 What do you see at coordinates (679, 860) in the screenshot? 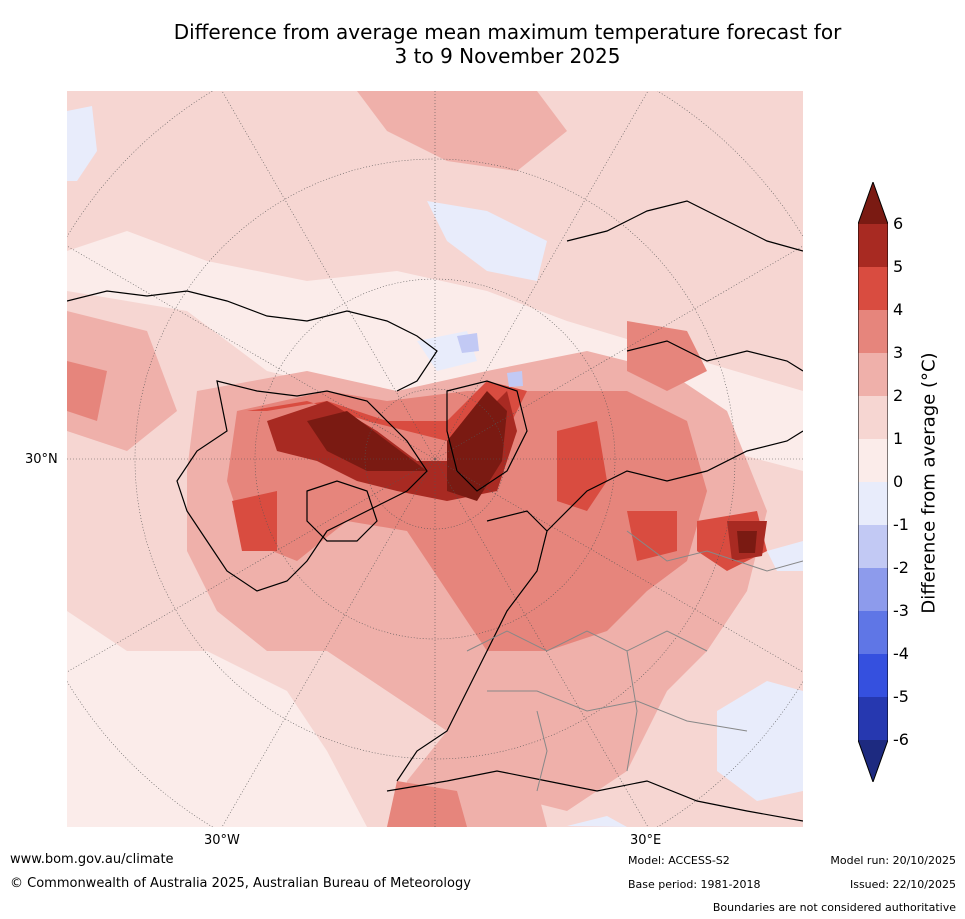
I see `model-text: Model: ACCESS-S2` at bounding box center [679, 860].